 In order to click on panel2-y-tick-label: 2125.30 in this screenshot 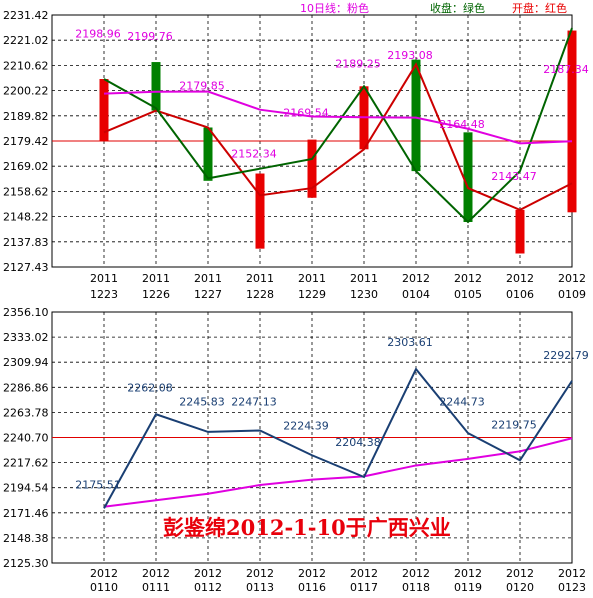, I will do `click(26, 563)`.